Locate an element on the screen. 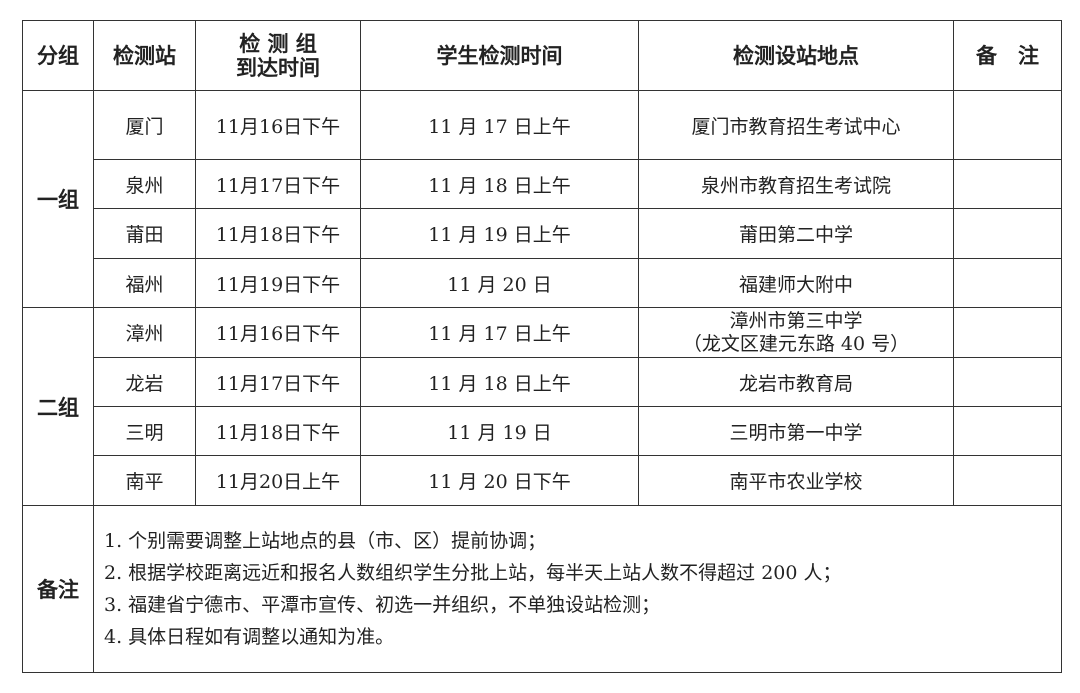  student-time-cell: 11 月 20 日 is located at coordinates (499, 283).